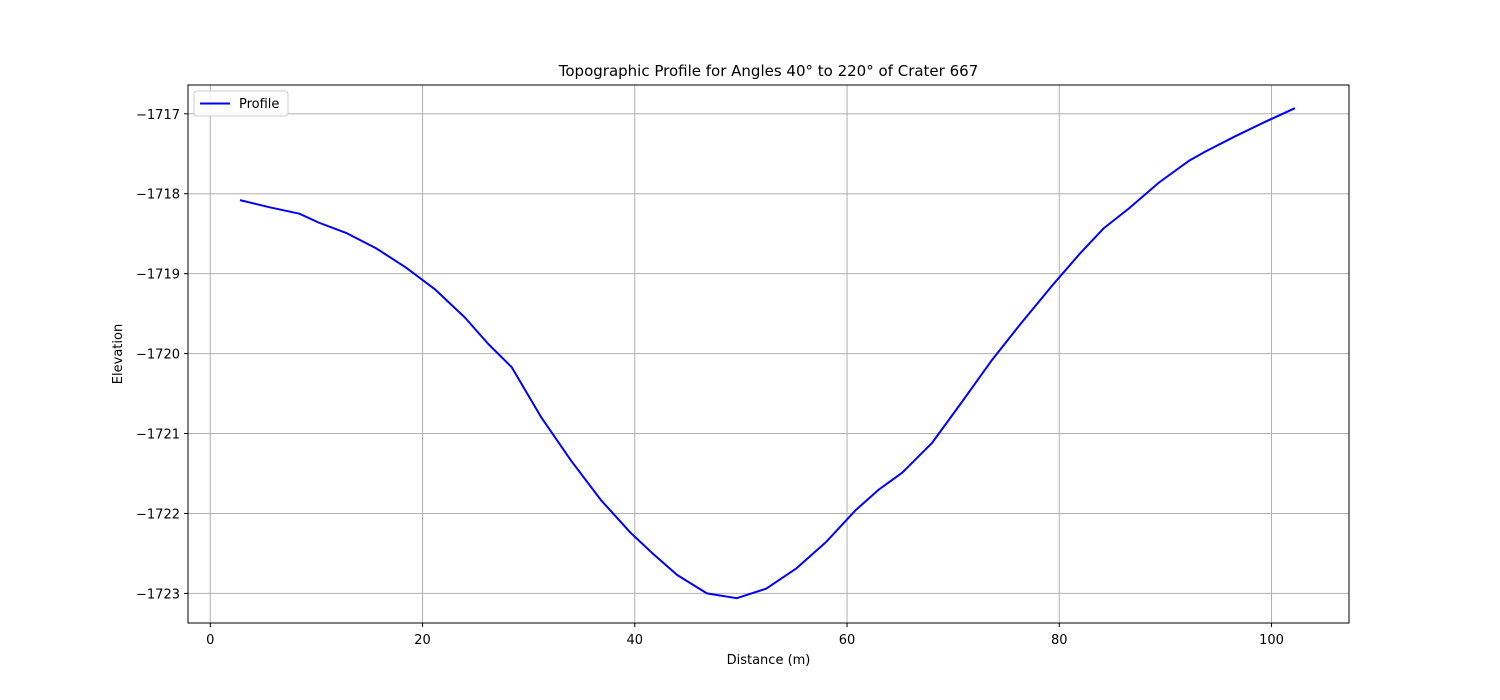 The width and height of the screenshot is (1500, 700). I want to click on x-tick-label: 60, so click(847, 640).